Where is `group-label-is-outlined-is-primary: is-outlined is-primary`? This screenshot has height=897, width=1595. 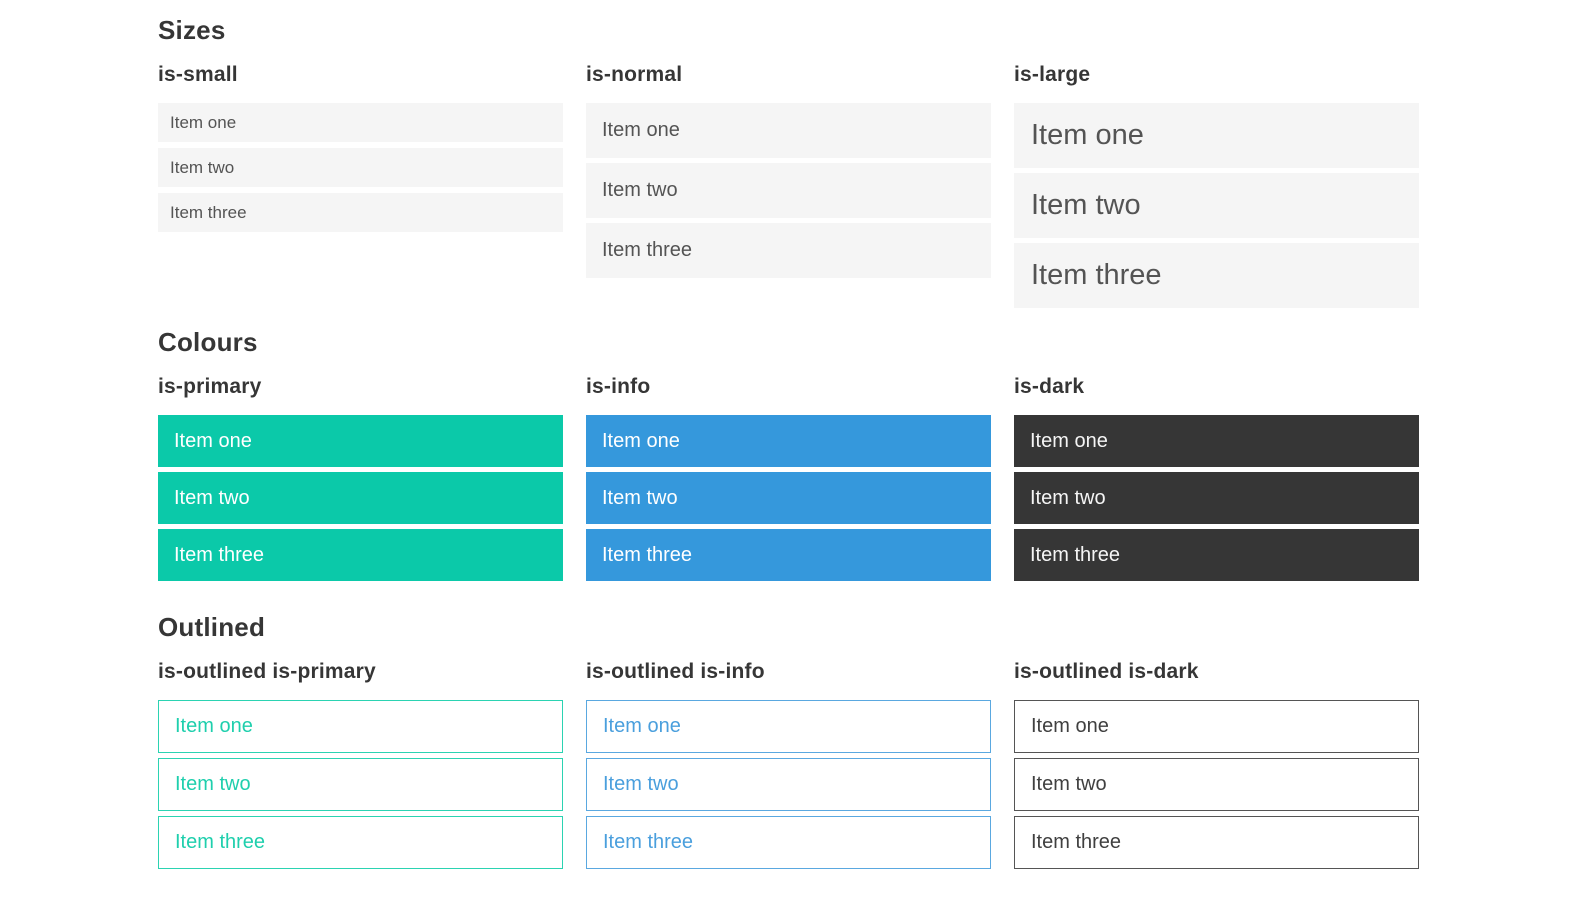
group-label-is-outlined-is-primary: is-outlined is-primary is located at coordinates (267, 671).